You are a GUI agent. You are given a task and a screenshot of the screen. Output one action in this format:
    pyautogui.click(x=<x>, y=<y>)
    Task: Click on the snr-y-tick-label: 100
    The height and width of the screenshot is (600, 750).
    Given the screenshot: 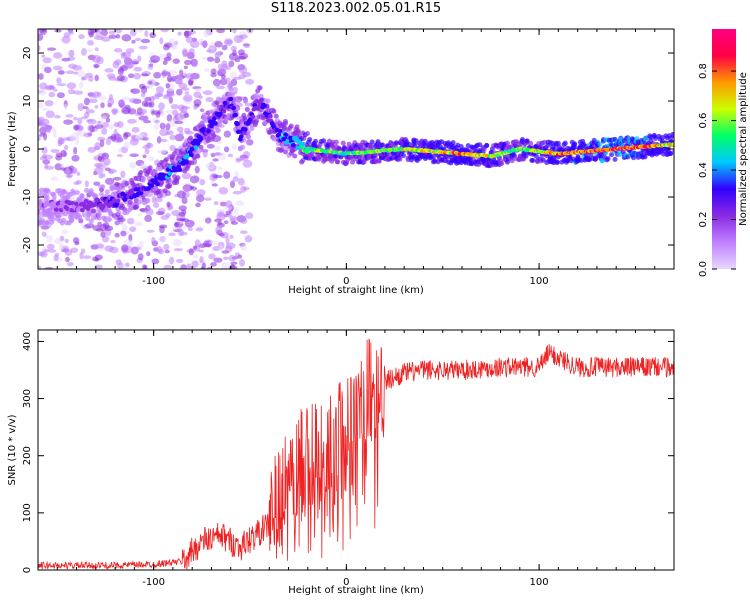 What is the action you would take?
    pyautogui.click(x=27, y=512)
    